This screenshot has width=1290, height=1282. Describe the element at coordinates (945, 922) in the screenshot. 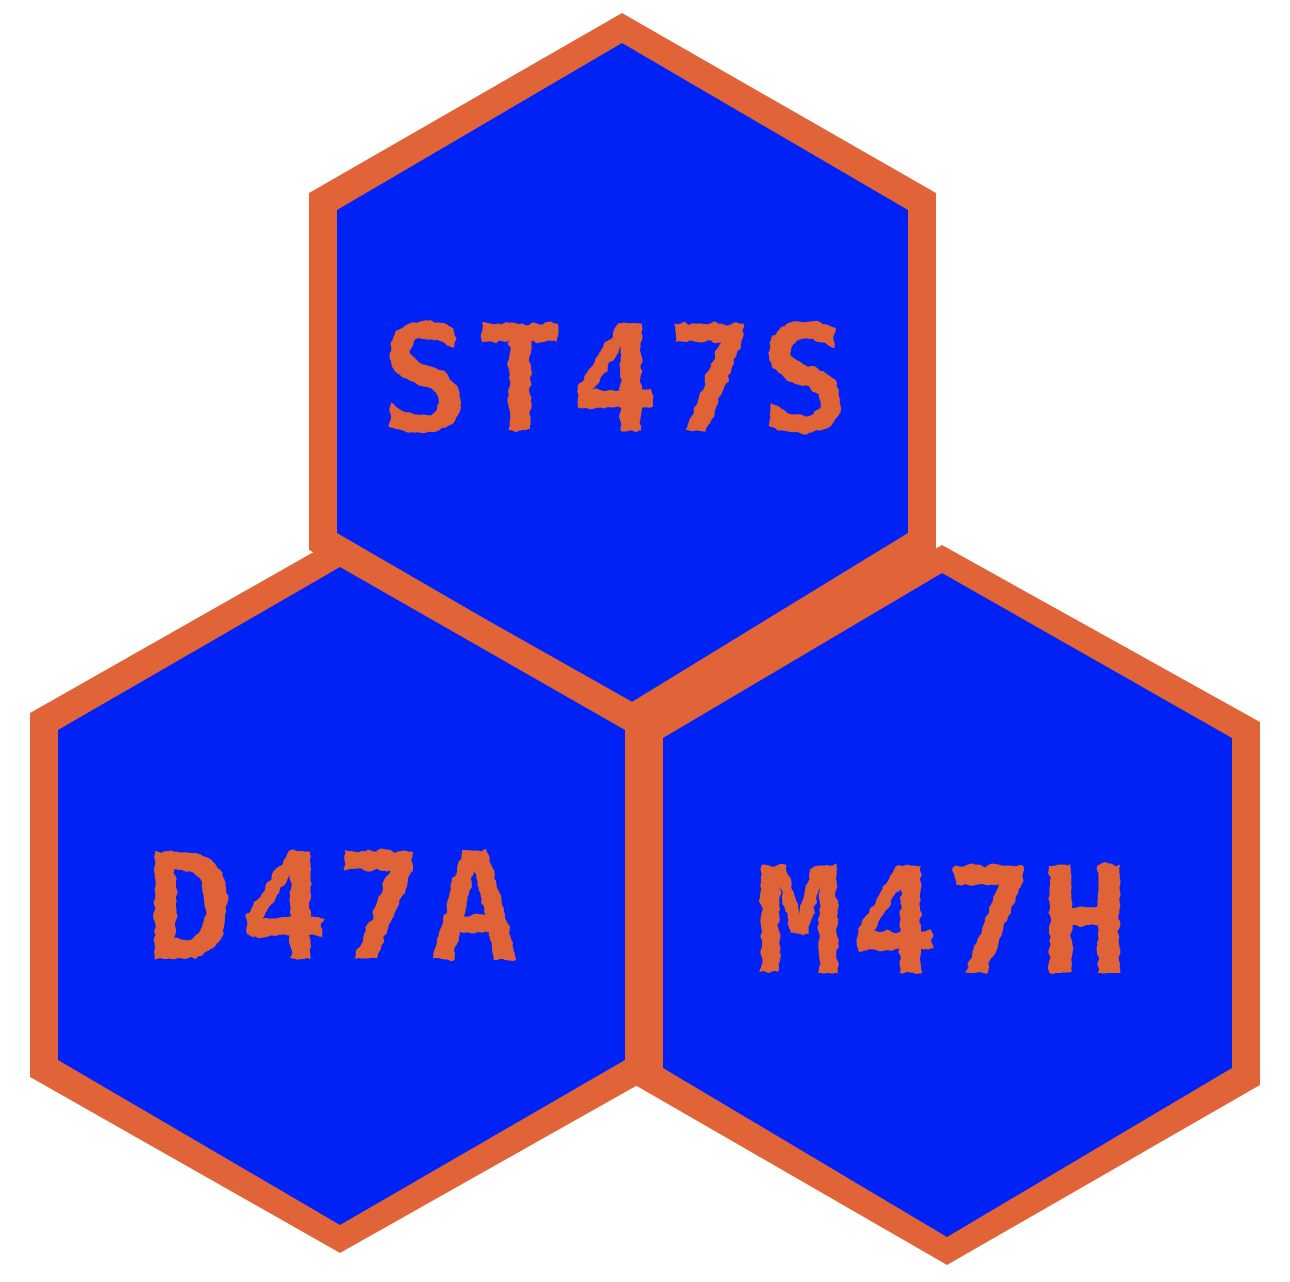

I see `hexagon-math-label: M47H` at that location.